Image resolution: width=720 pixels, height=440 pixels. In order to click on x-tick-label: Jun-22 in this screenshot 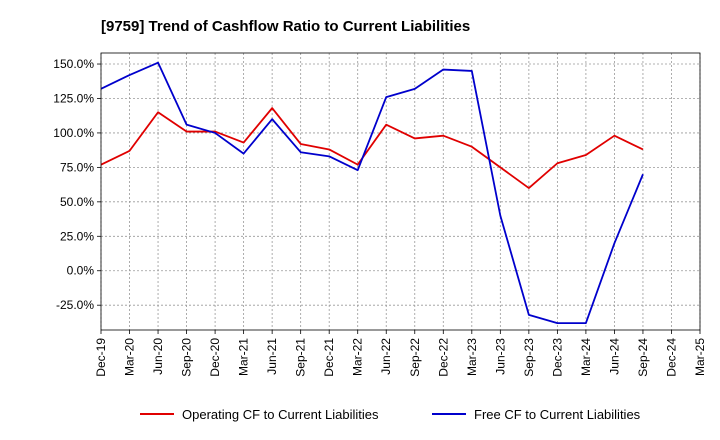, I will do `click(386, 356)`.